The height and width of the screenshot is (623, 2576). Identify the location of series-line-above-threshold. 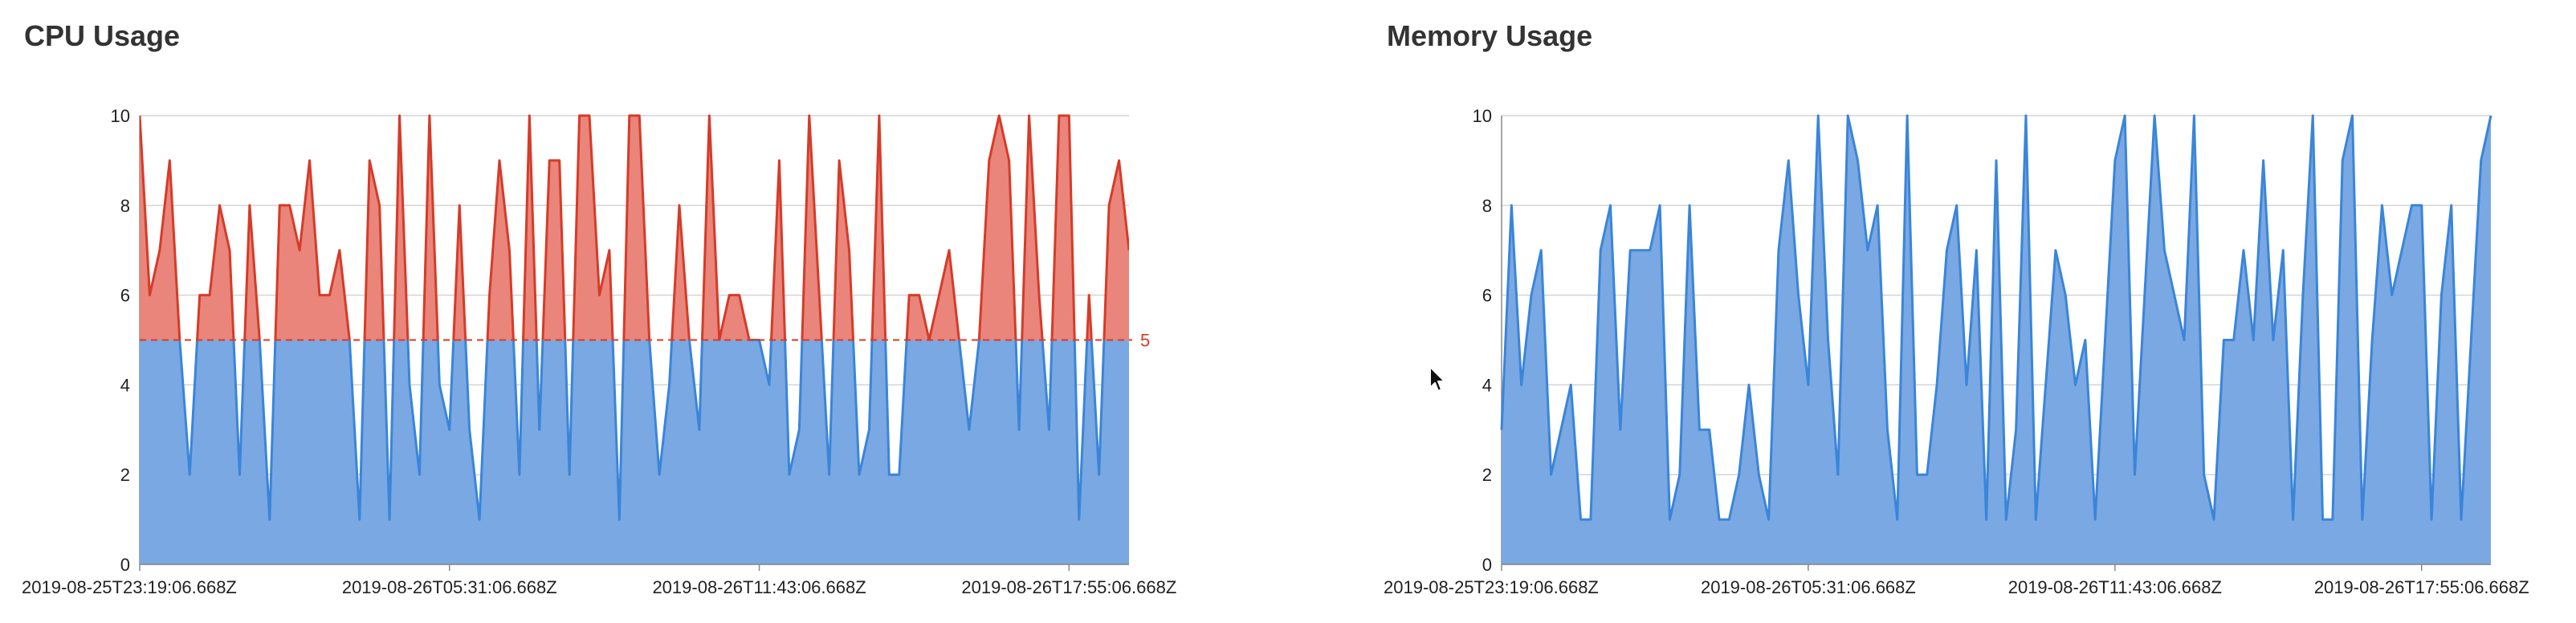
(634, 227).